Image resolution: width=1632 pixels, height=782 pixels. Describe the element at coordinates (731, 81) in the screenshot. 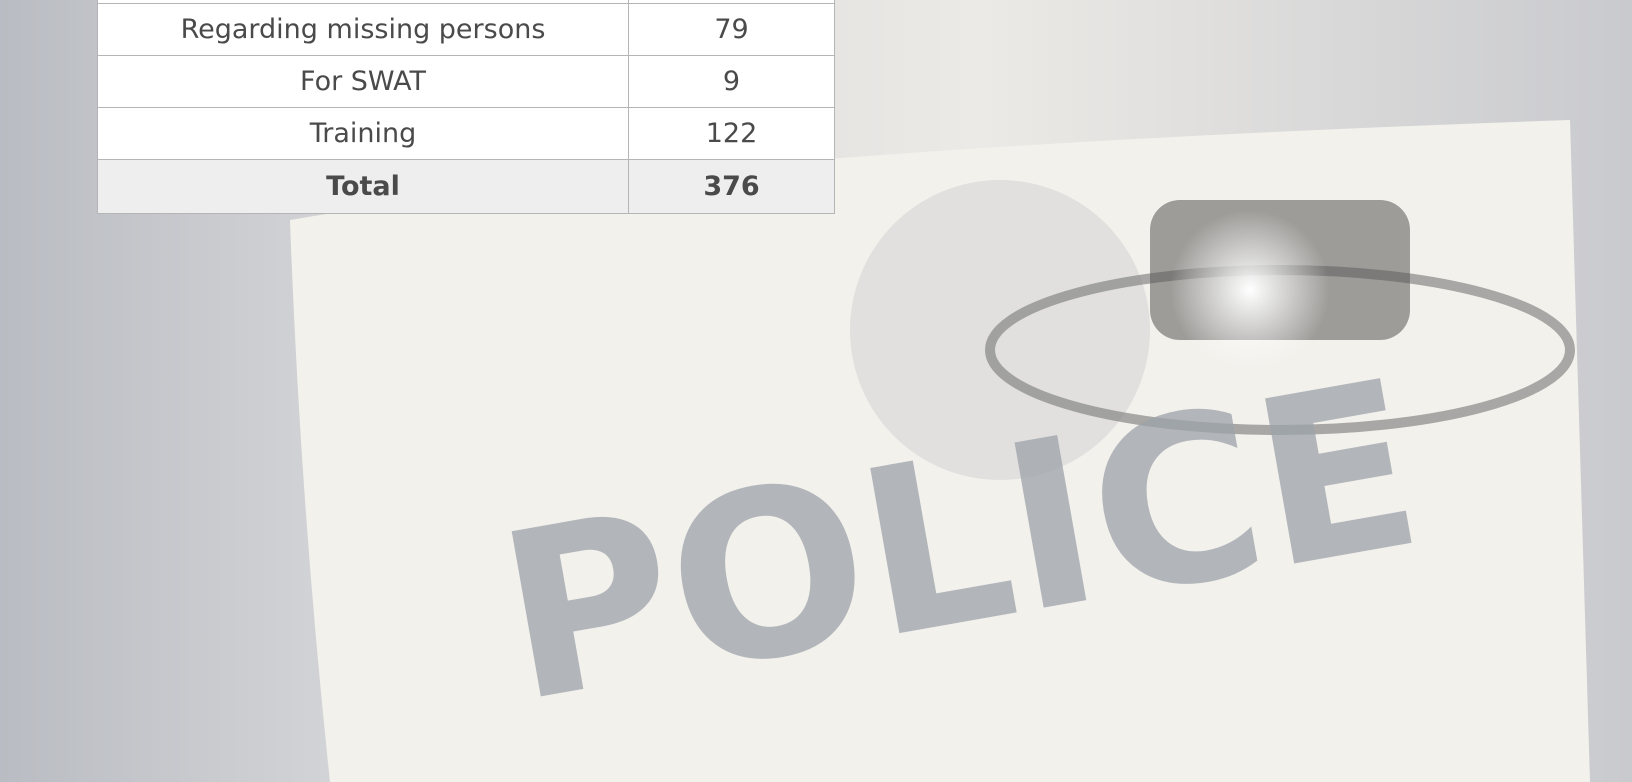

I see `cell: 9` at that location.